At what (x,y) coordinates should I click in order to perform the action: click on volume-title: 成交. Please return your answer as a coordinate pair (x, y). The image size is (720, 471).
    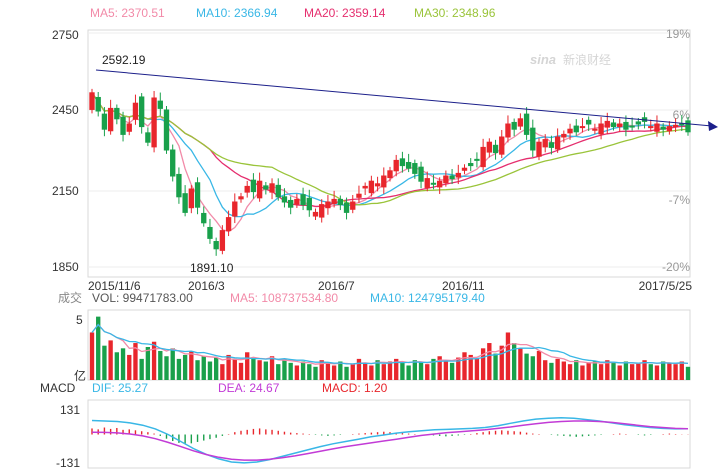
    Looking at the image, I should click on (70, 297).